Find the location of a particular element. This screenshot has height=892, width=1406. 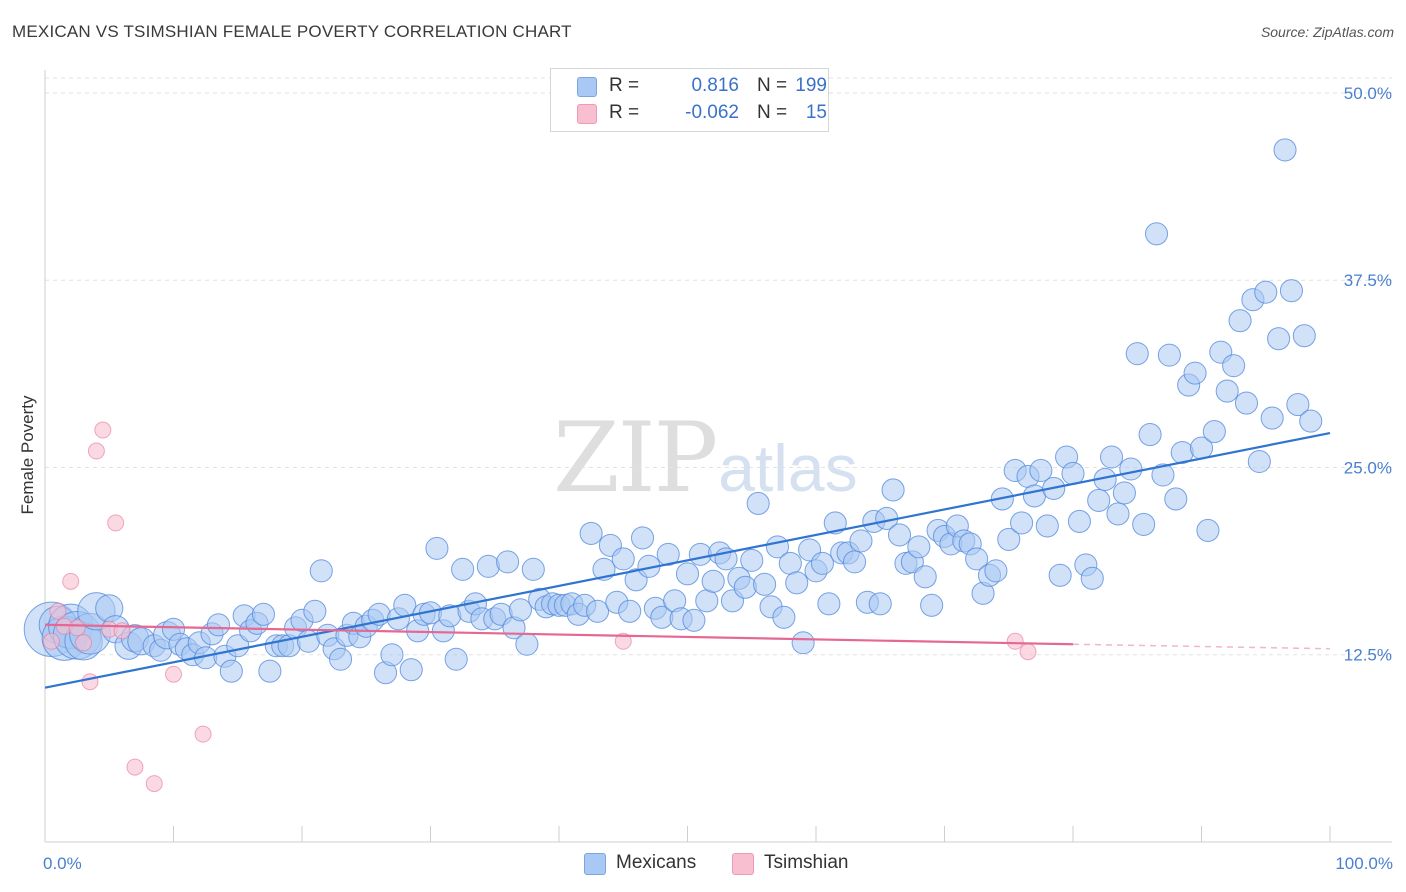

legend-n-label: N = is located at coordinates (772, 112).